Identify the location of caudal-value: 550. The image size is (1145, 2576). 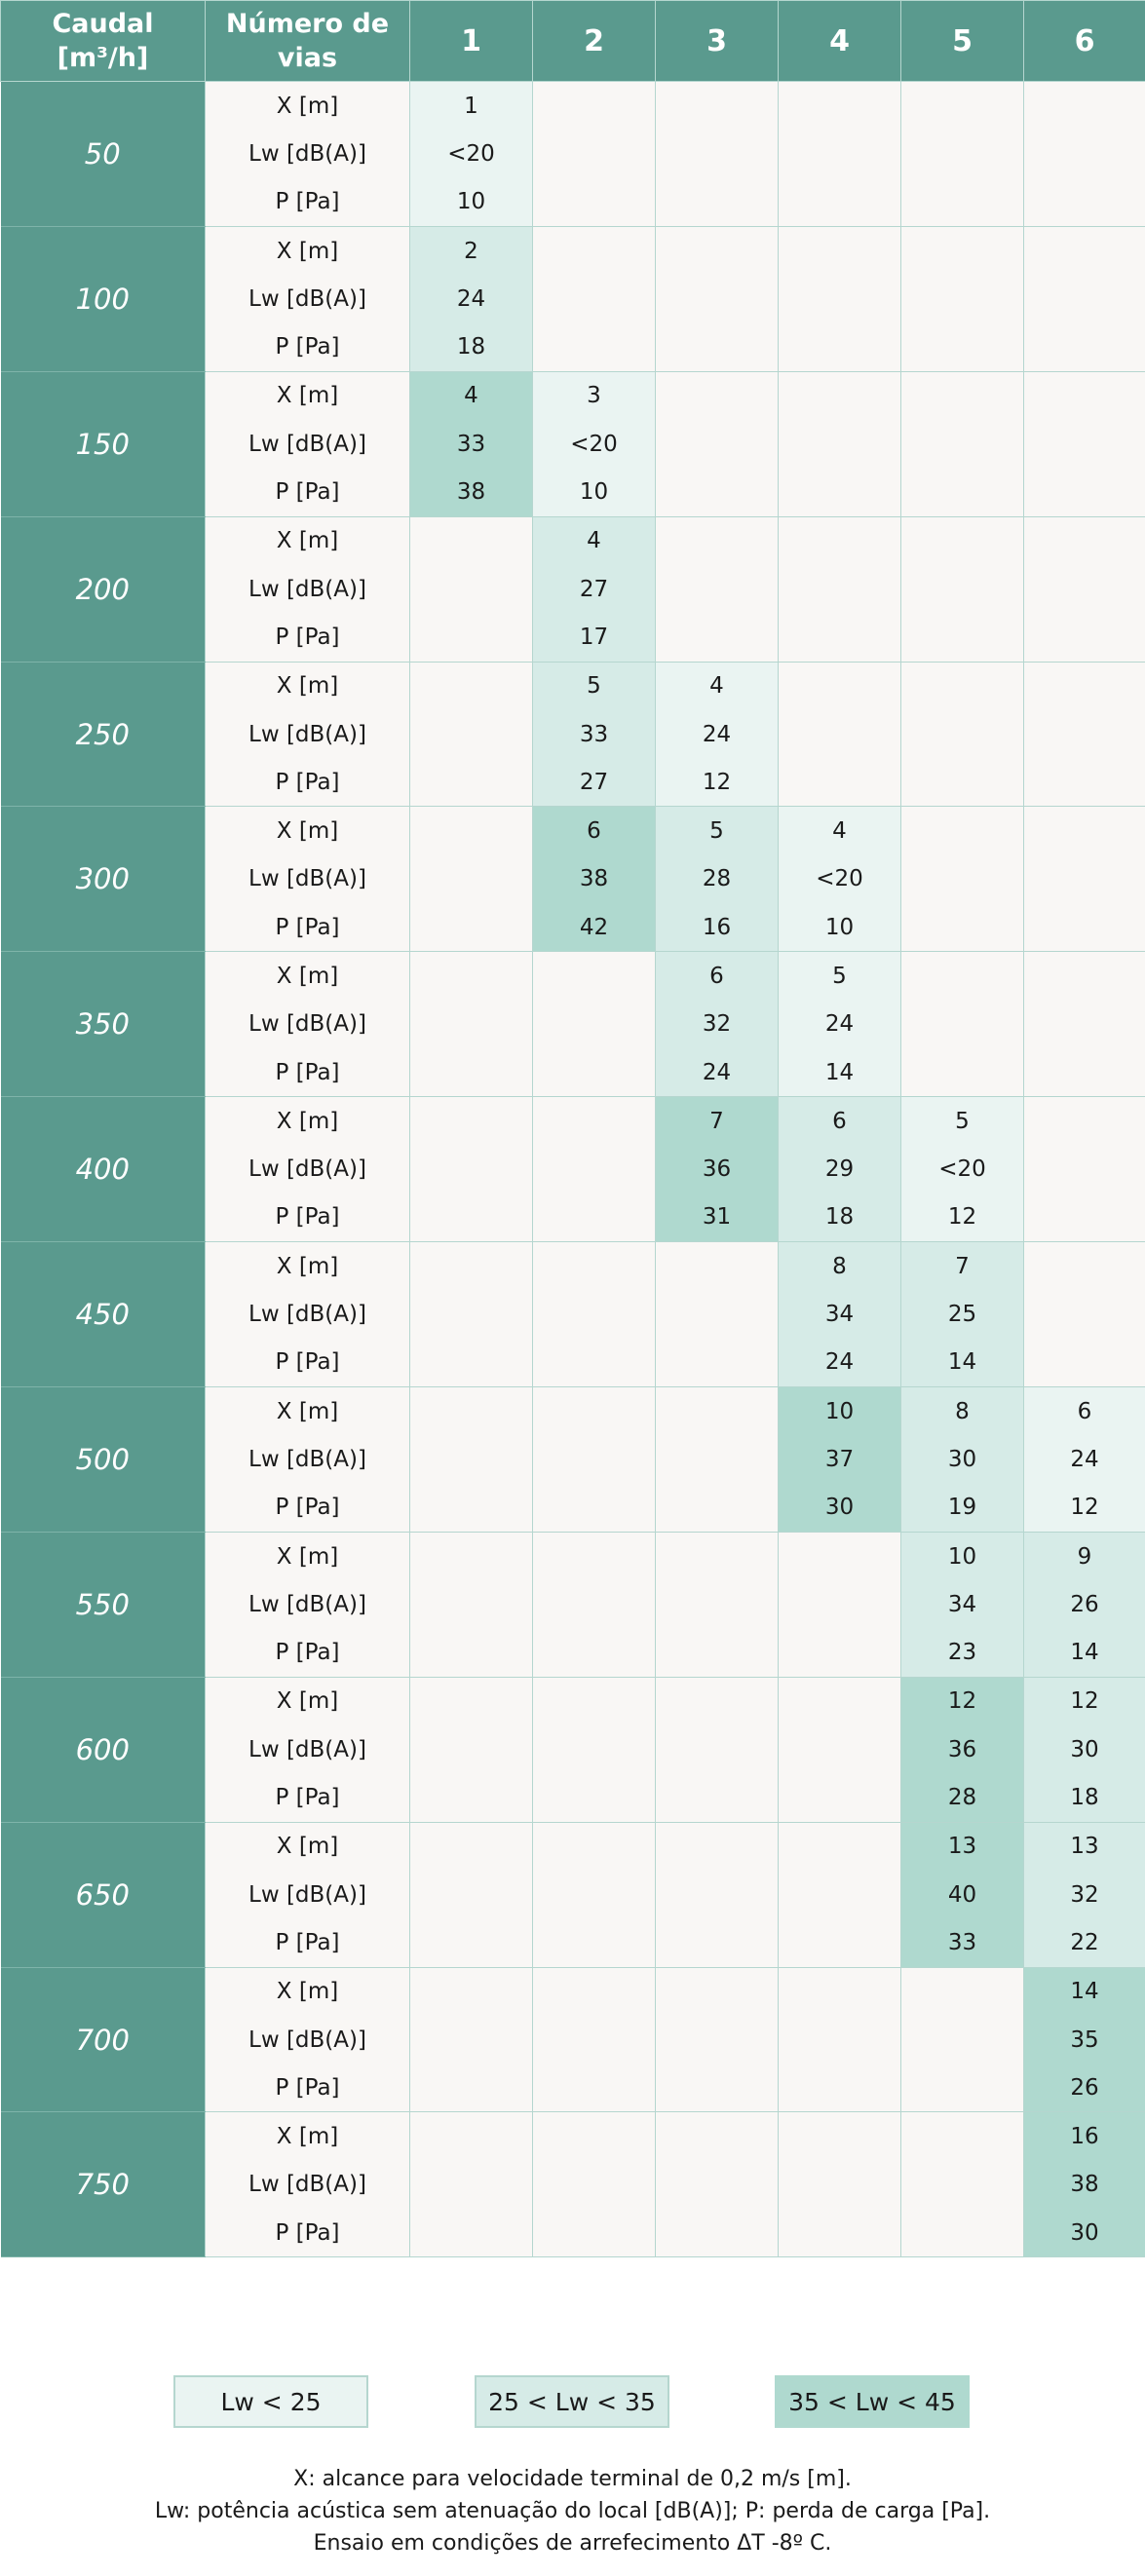
(103, 1605).